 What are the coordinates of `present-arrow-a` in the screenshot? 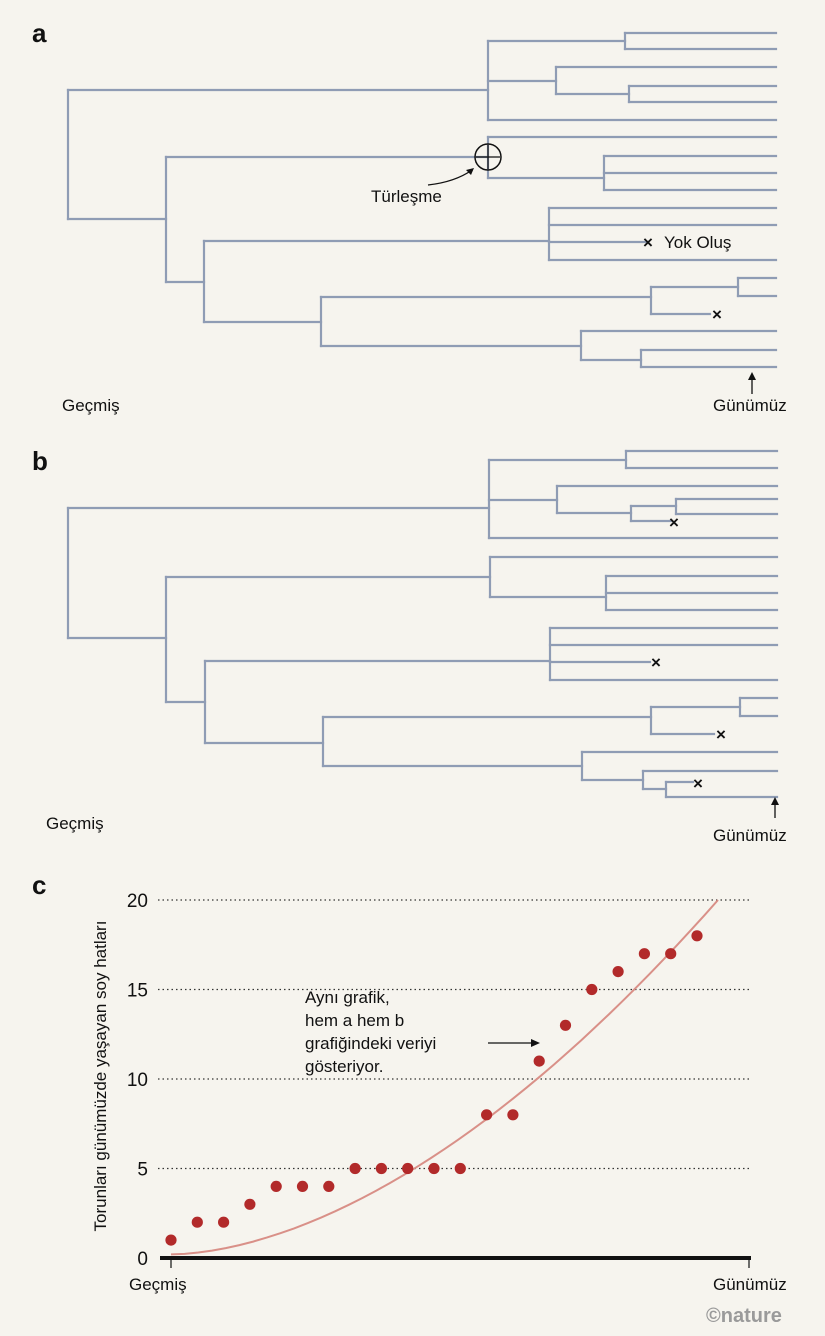 It's located at (752, 383).